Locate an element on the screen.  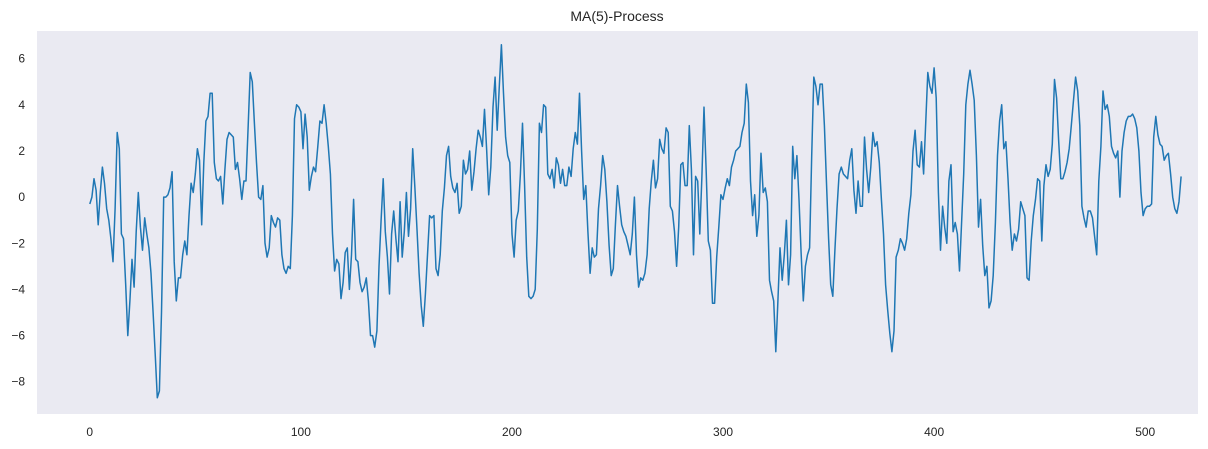
x-tick-label: 0 is located at coordinates (89, 432).